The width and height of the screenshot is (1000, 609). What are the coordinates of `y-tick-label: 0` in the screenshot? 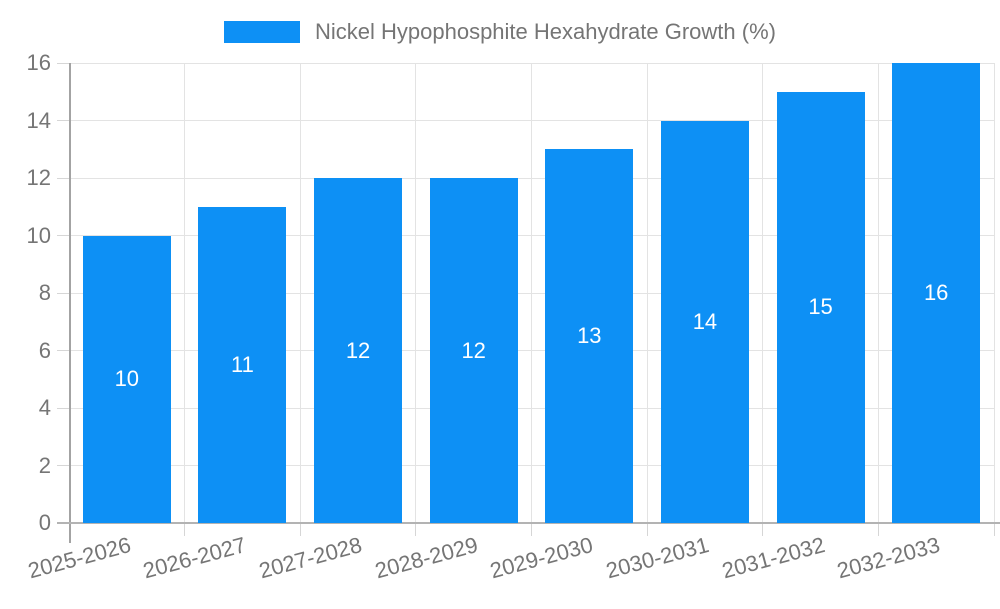 It's located at (44, 522).